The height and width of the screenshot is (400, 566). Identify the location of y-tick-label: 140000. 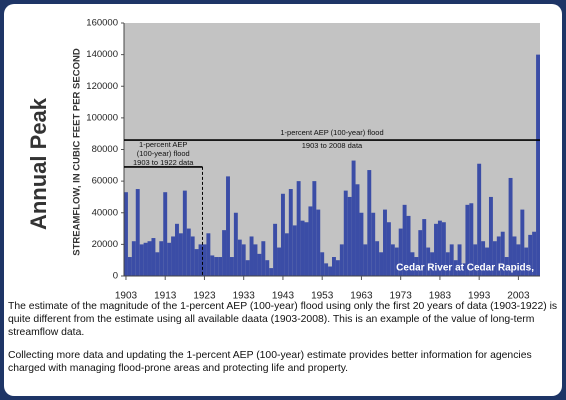
(102, 54).